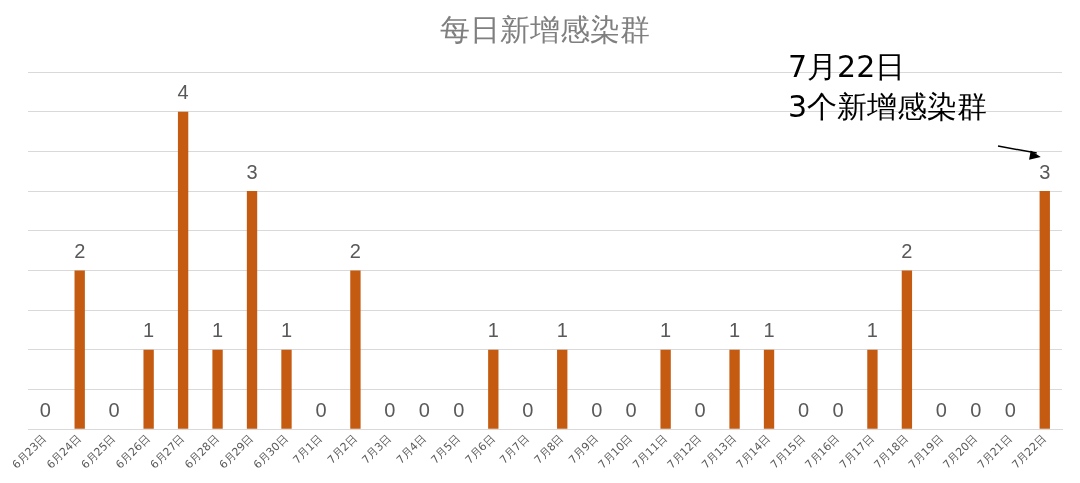  What do you see at coordinates (183, 92) in the screenshot?
I see `data-label: 4` at bounding box center [183, 92].